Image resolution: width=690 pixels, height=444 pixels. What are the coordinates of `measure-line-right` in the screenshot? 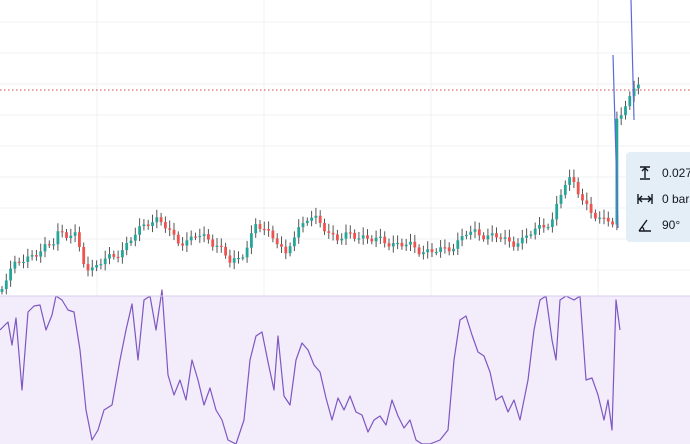 It's located at (632, 60).